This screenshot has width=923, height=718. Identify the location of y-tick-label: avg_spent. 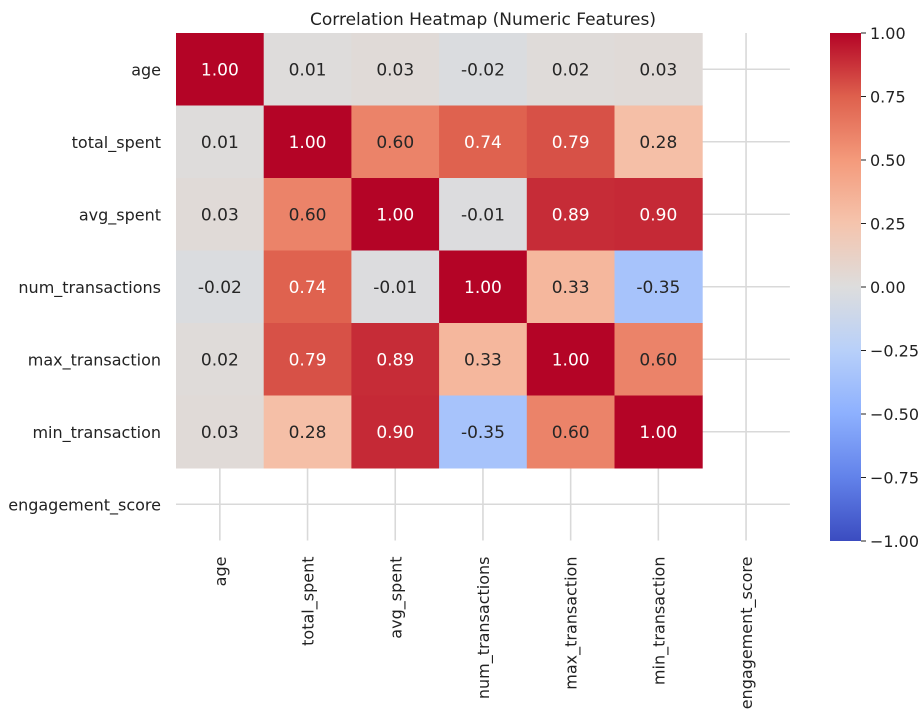
(120, 215).